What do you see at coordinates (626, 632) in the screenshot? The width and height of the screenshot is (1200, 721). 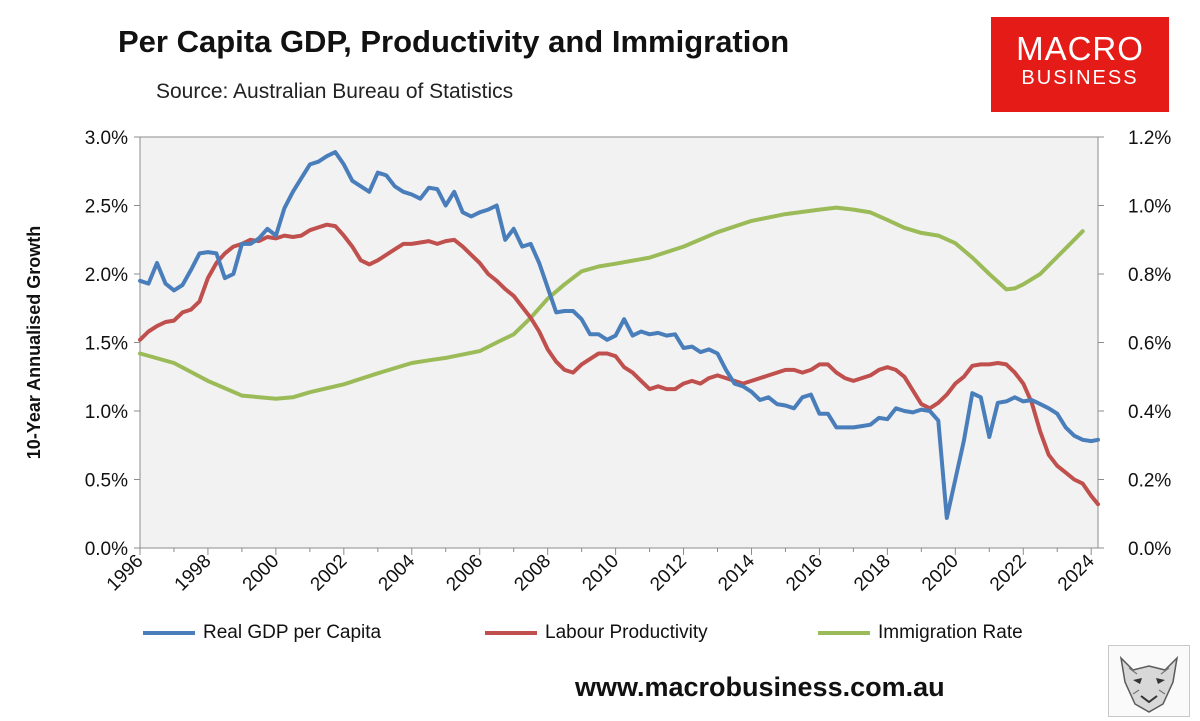 I see `legend-label-productivity: Labour Productivity` at bounding box center [626, 632].